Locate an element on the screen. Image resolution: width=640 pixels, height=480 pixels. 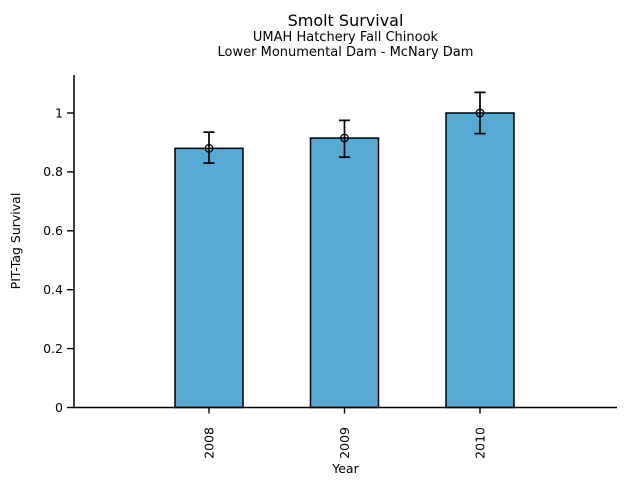
y-tick-label: 0.6 is located at coordinates (53, 230).